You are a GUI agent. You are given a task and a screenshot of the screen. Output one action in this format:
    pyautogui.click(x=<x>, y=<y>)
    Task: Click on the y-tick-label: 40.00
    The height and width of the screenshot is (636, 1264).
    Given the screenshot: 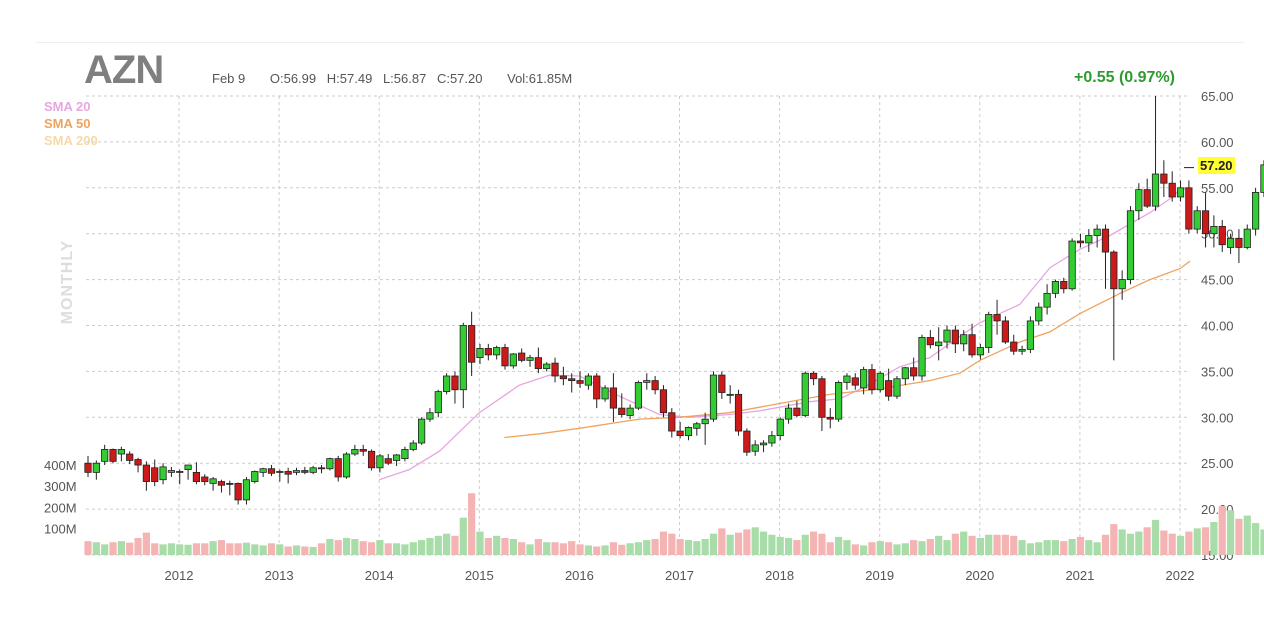 What is the action you would take?
    pyautogui.click(x=1217, y=326)
    